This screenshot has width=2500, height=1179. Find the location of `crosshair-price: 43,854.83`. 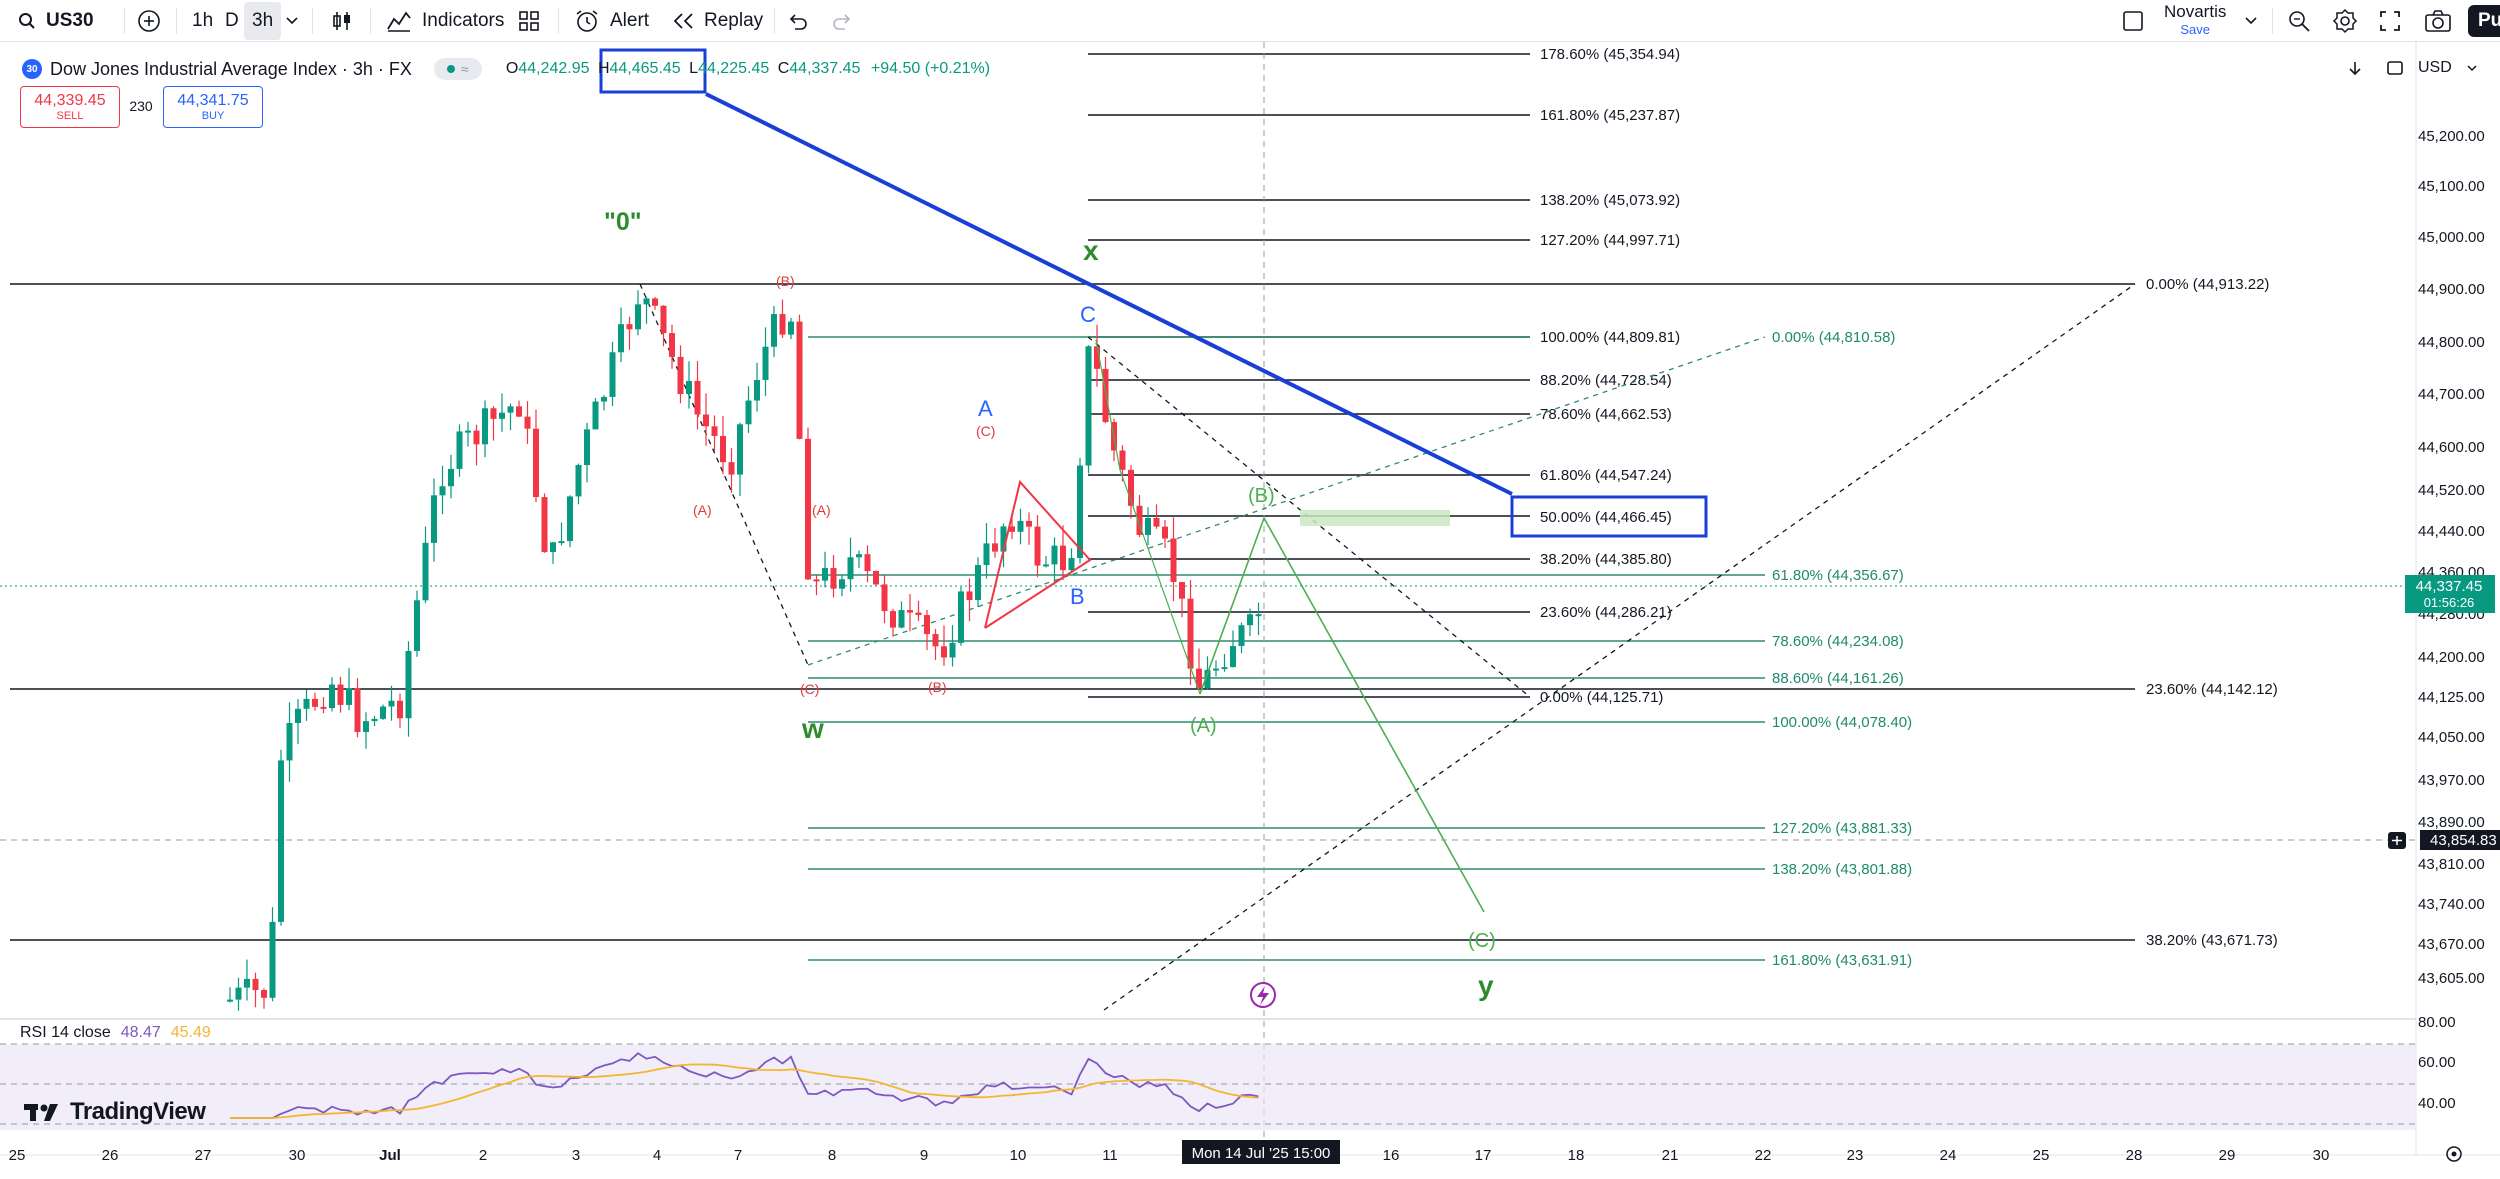

crosshair-price: 43,854.83 is located at coordinates (2463, 840).